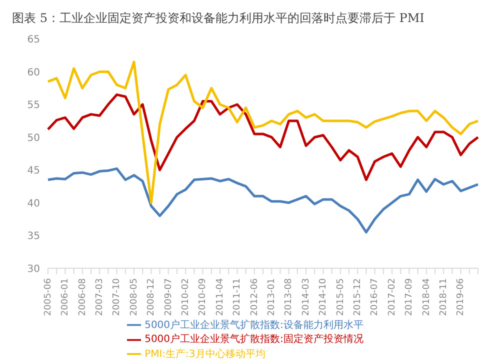  Describe the element at coordinates (271, 297) in the screenshot. I see `x-tick-label: 2013-01` at that location.